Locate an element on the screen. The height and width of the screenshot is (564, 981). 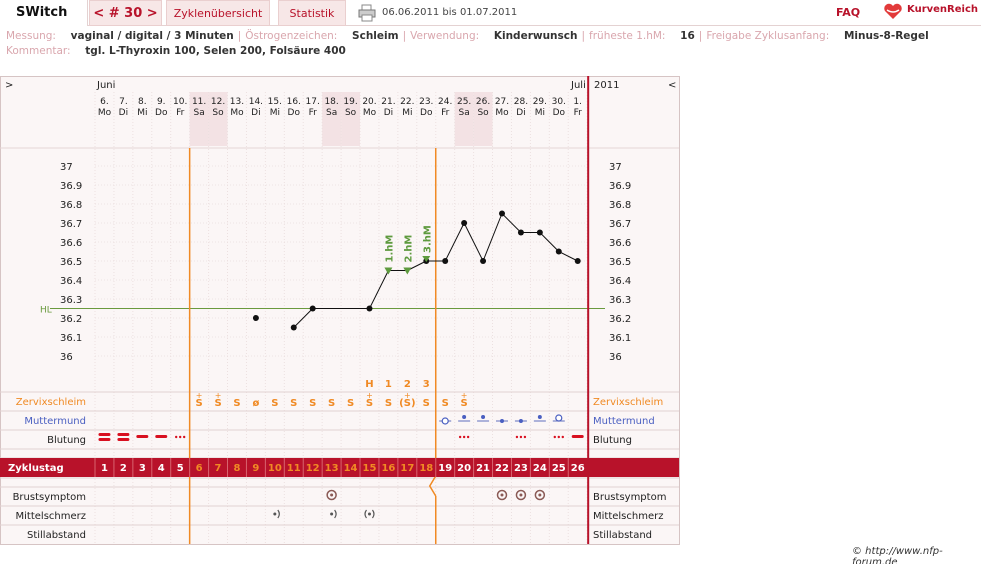
day-weekday-label: Fr is located at coordinates (445, 113).